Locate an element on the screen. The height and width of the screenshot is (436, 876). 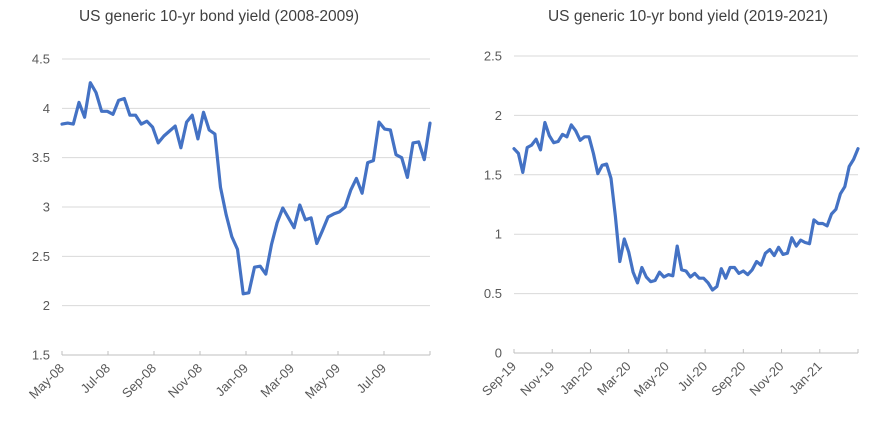
x-tick-label: Mar-20 is located at coordinates (614, 379).